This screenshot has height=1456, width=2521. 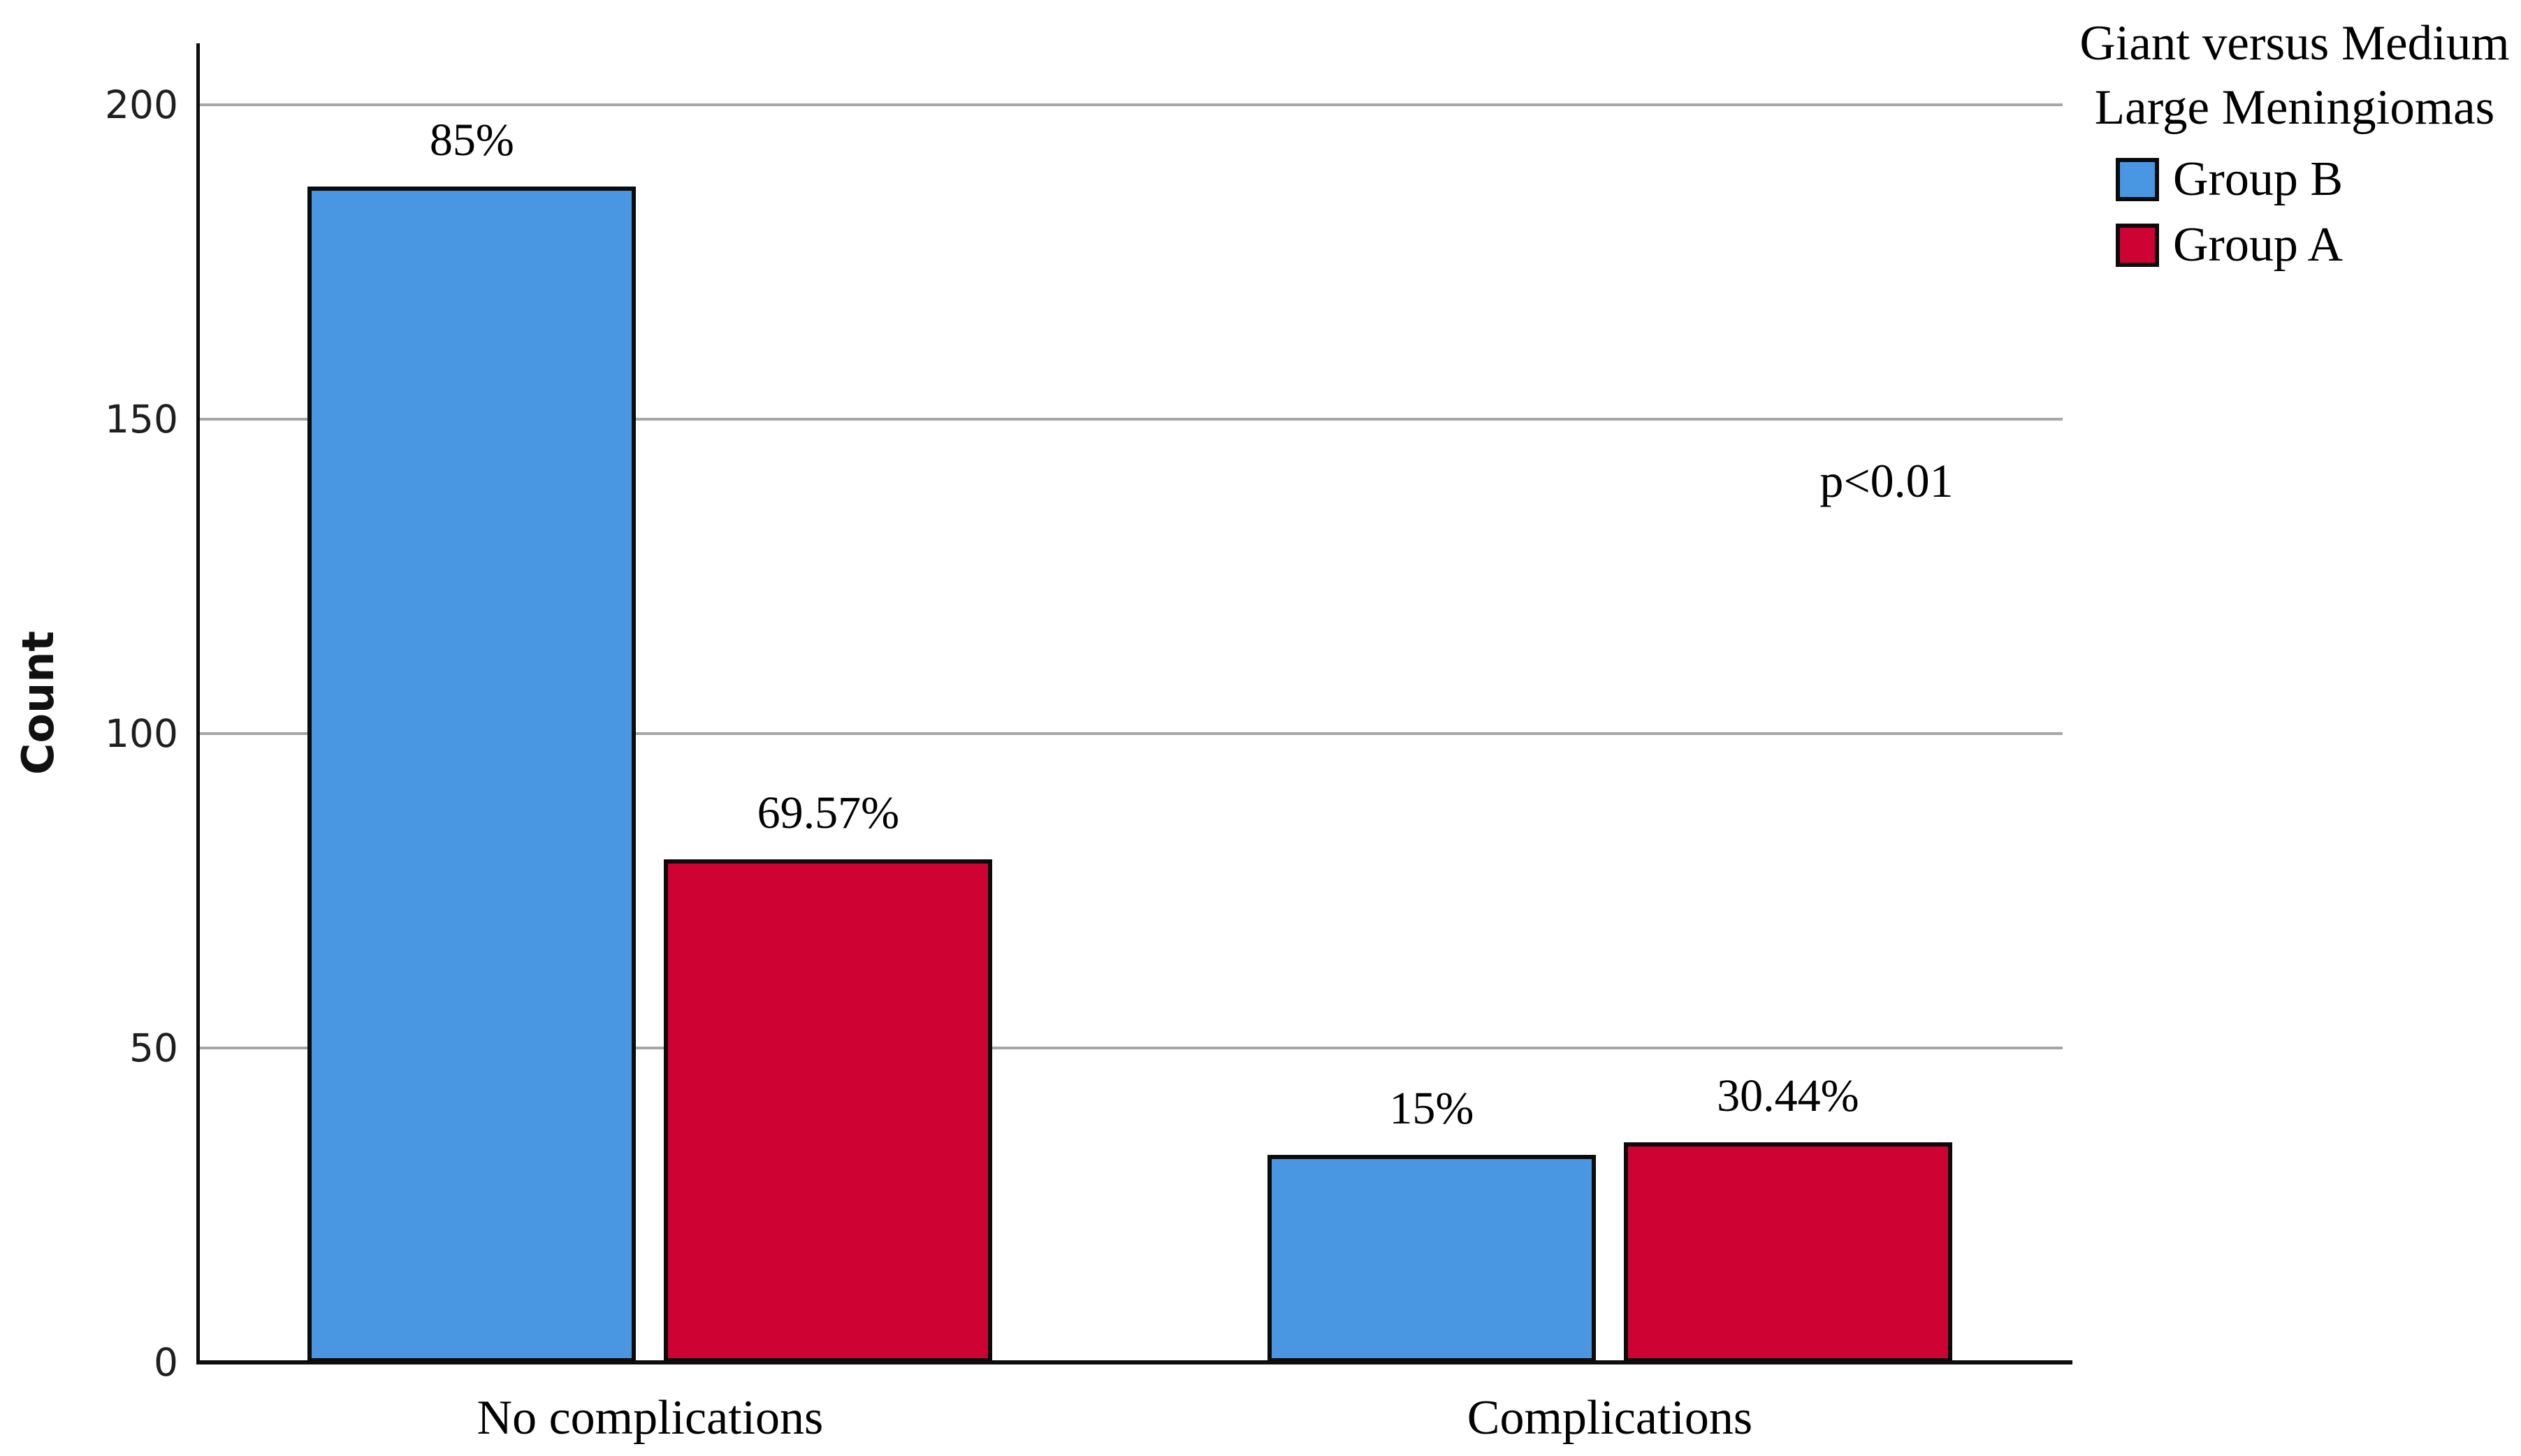 What do you see at coordinates (828, 1110) in the screenshot?
I see `bar-group-a-no-complications` at bounding box center [828, 1110].